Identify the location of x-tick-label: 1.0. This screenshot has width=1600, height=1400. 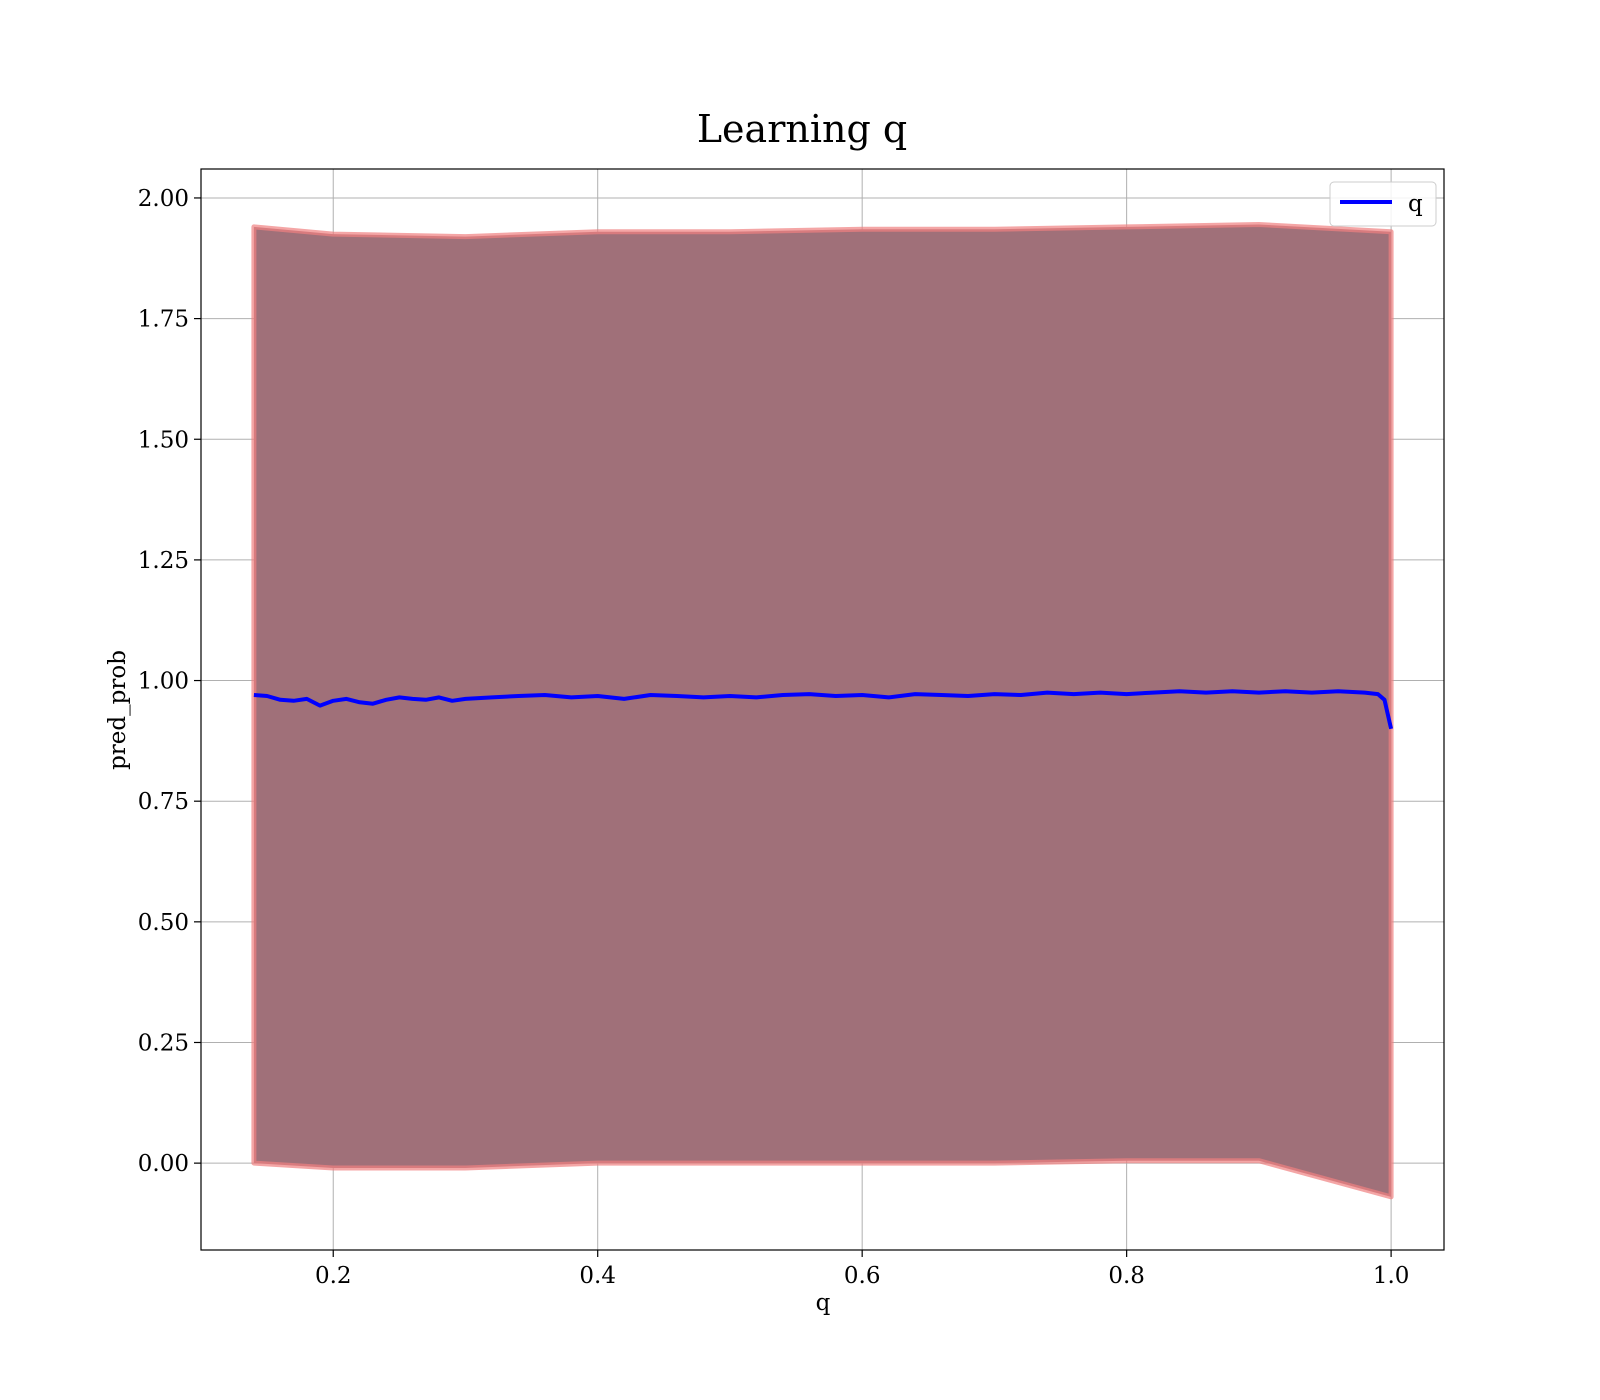
(1391, 1276).